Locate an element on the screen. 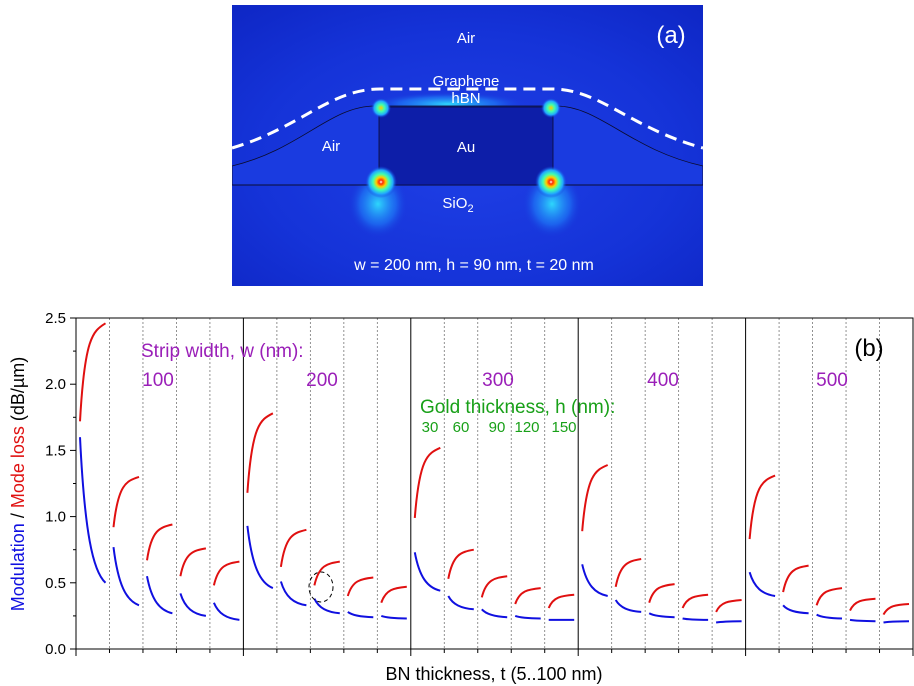 The width and height of the screenshot is (914, 686). gold-strip is located at coordinates (466, 146).